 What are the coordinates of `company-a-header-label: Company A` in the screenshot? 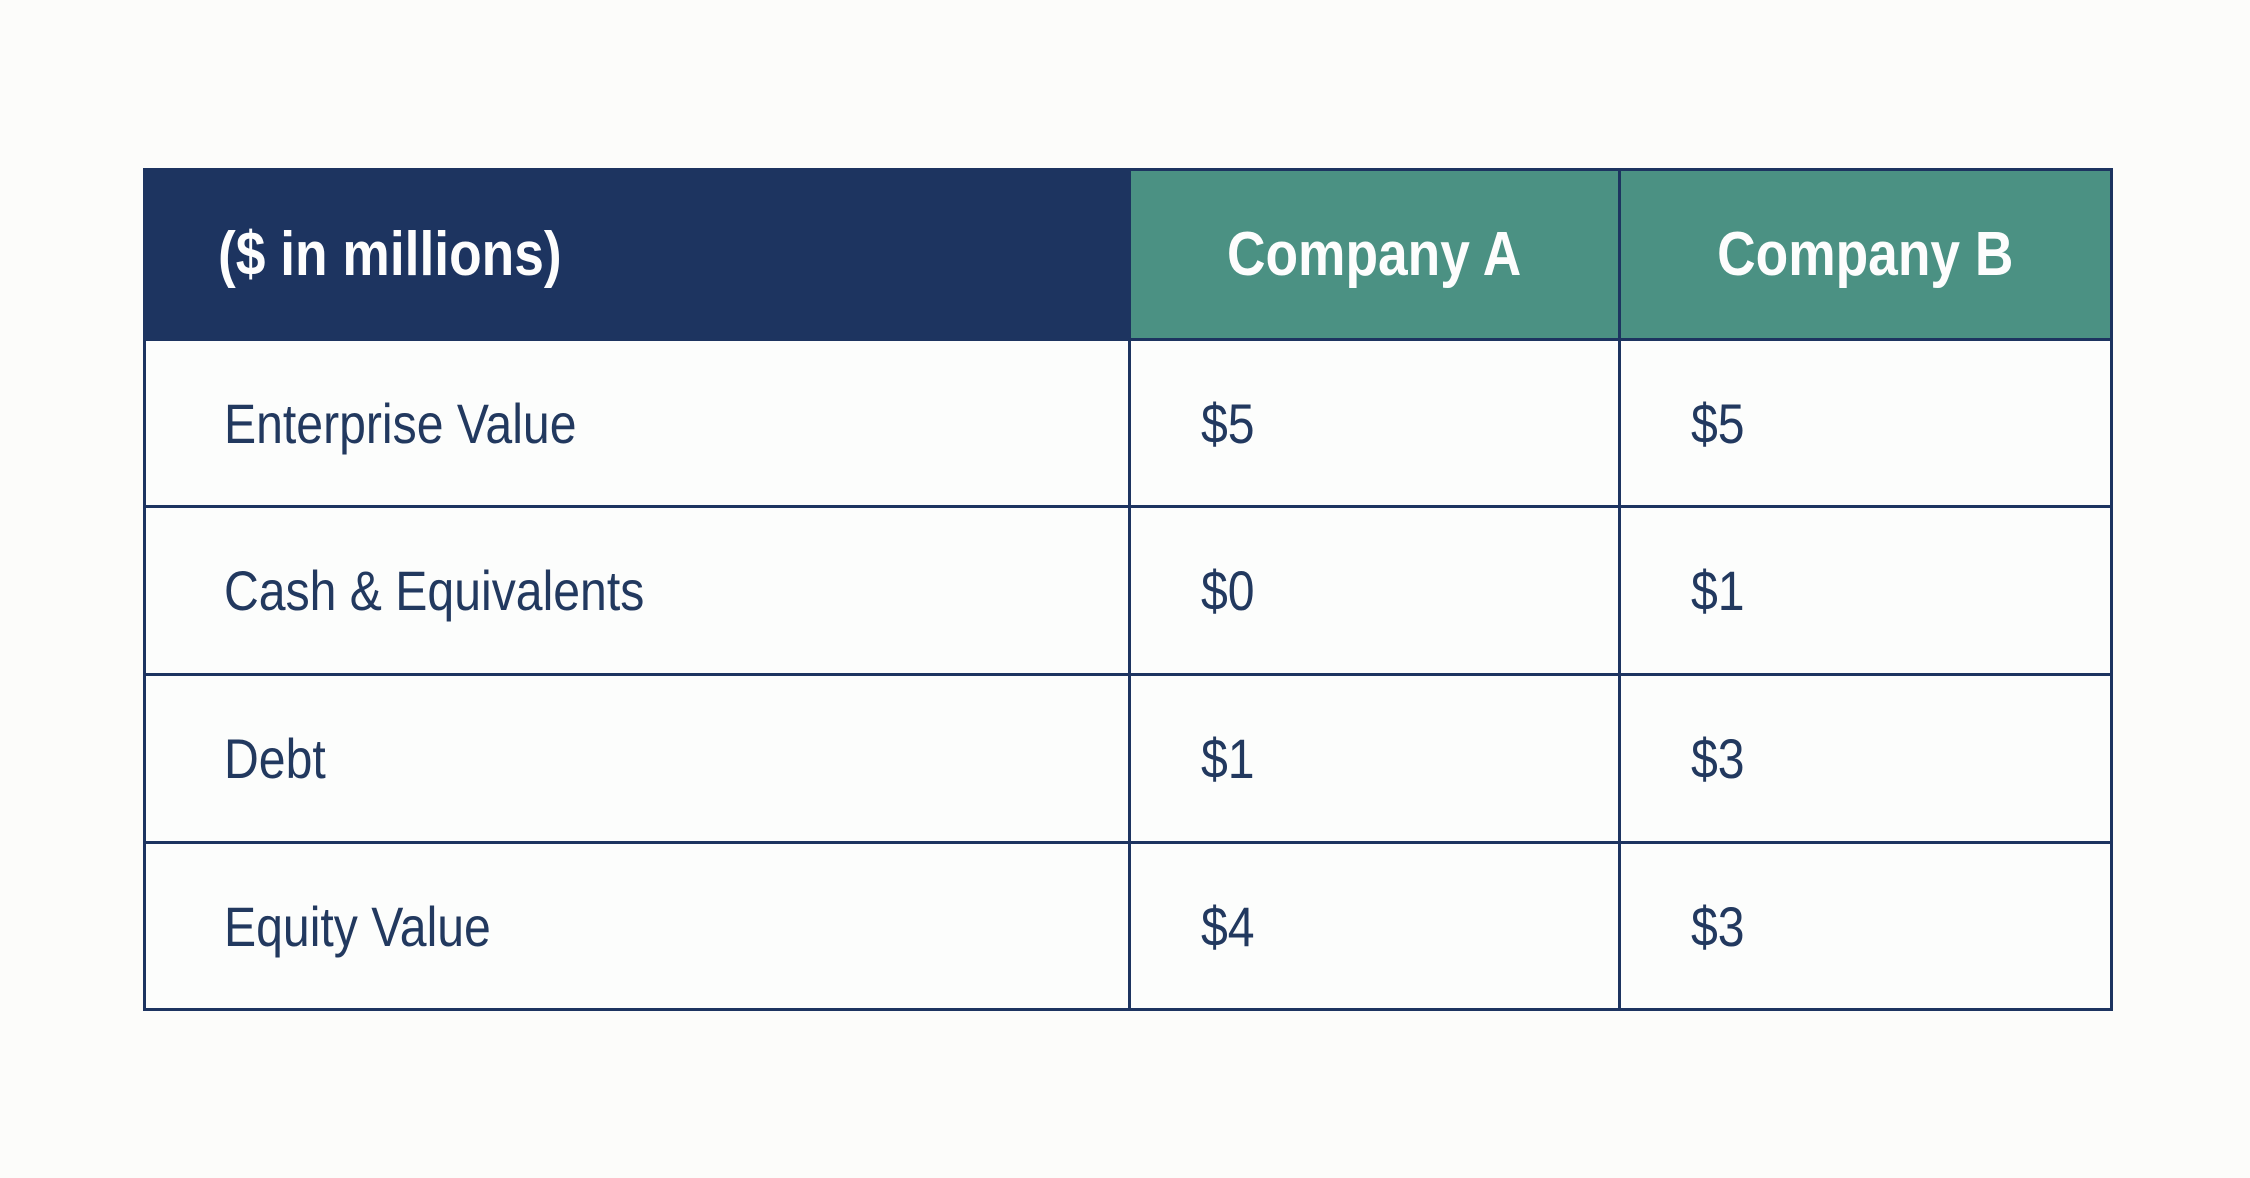 It's located at (1374, 254).